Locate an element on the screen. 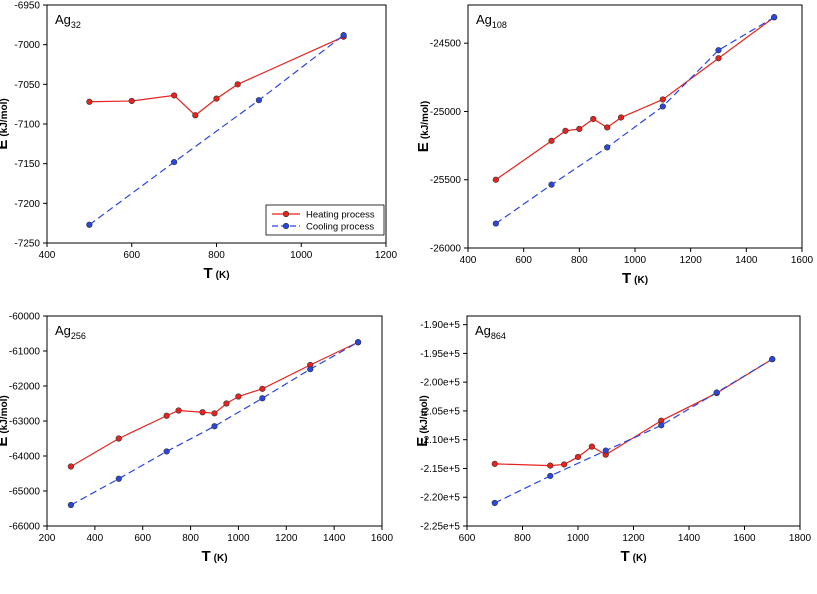 The width and height of the screenshot is (817, 594). panel-title: Ag256 is located at coordinates (70, 332).